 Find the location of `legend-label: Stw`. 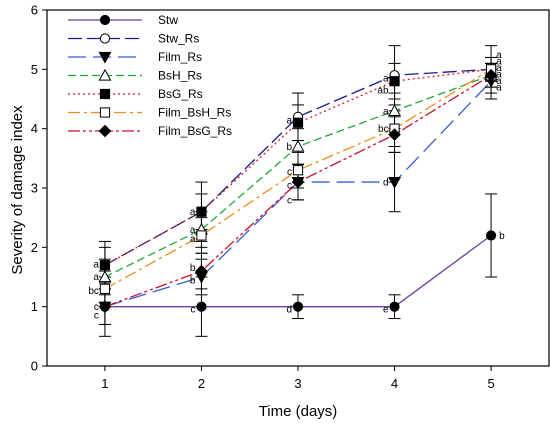

legend-label: Stw is located at coordinates (168, 20).